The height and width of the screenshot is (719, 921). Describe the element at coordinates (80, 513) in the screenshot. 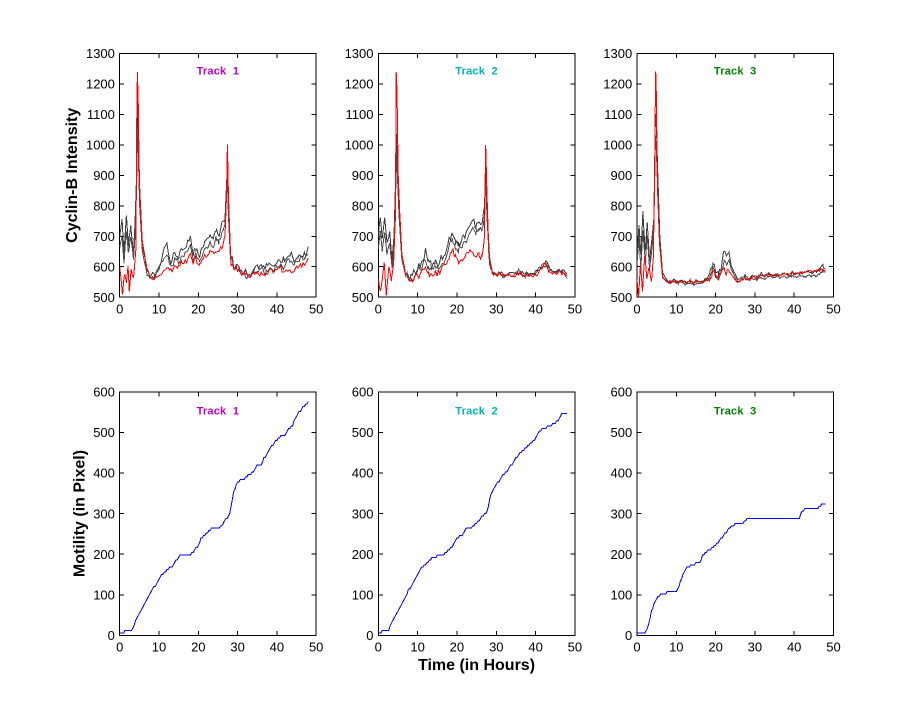

I see `svg-text: Motility (in Pixel)` at that location.